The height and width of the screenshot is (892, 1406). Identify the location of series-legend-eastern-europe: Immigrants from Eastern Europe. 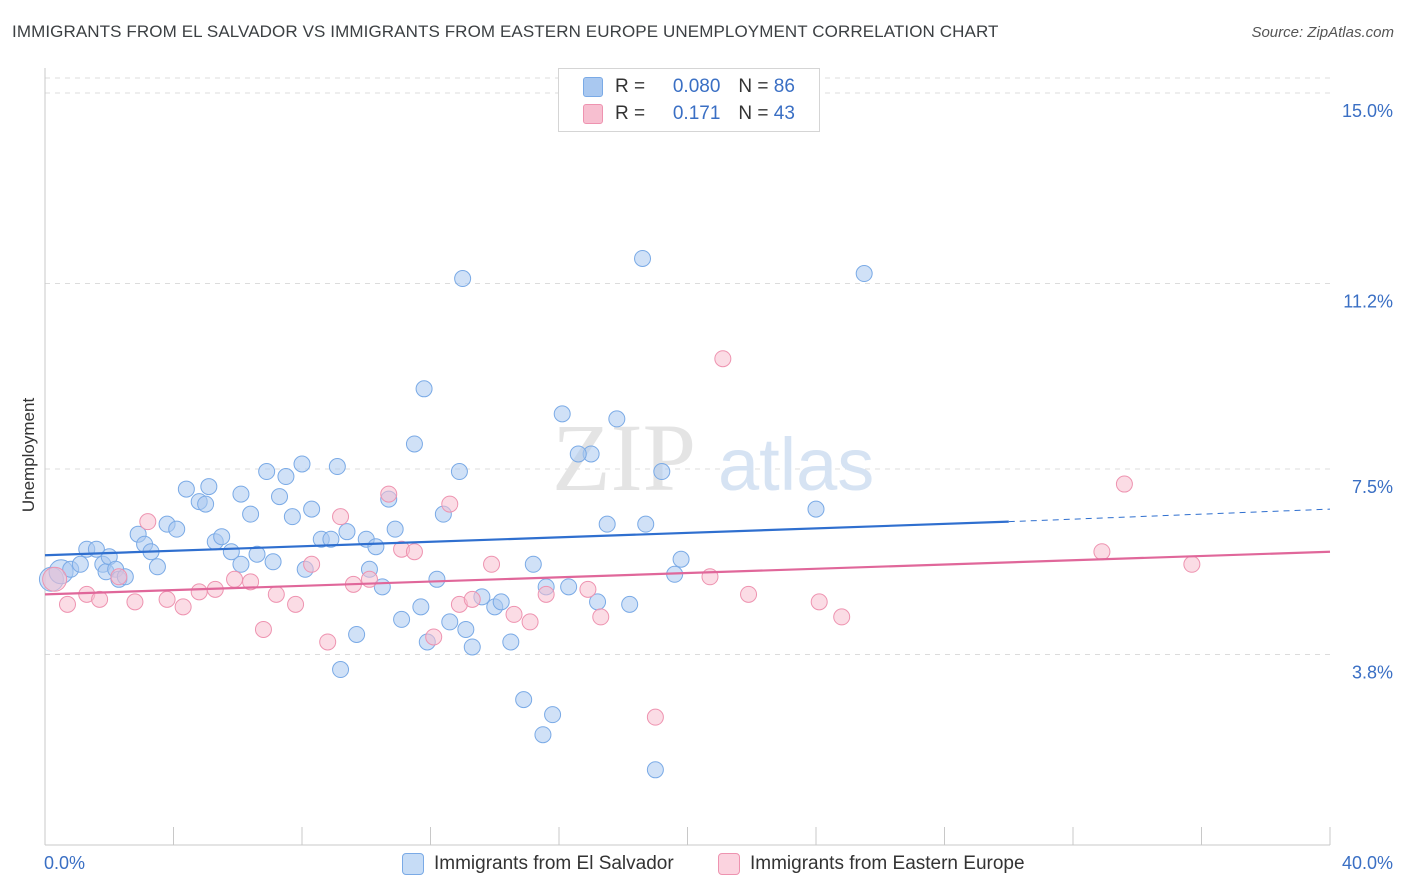
(871, 864).